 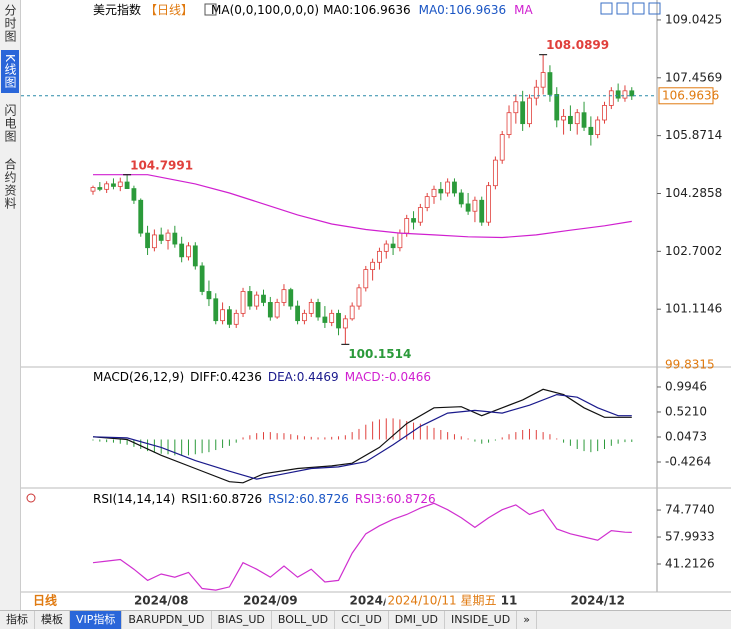 I want to click on y-tick-label: 41.2126, so click(x=690, y=564).